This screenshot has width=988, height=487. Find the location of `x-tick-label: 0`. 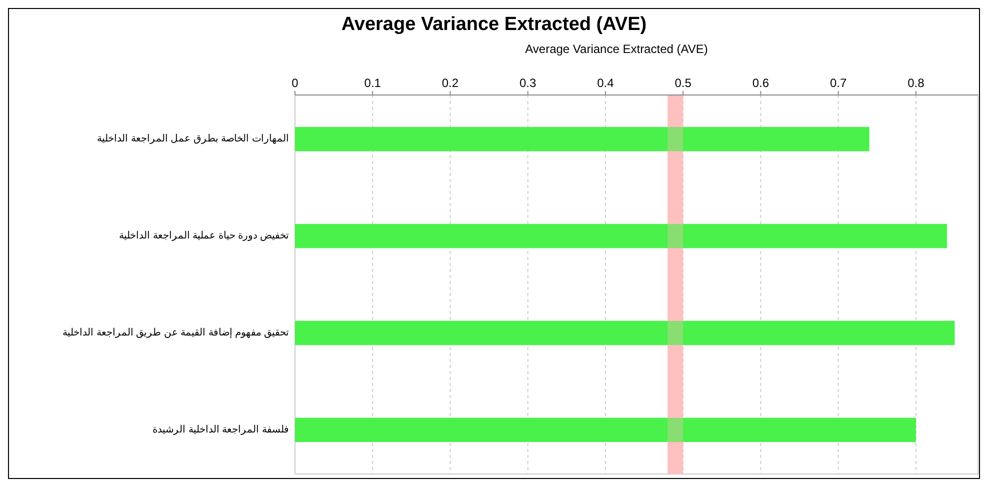

x-tick-label: 0 is located at coordinates (295, 83).